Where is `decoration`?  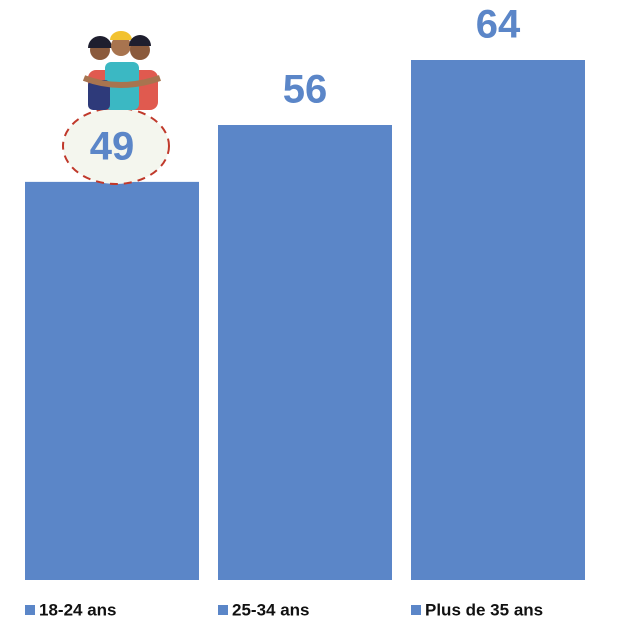 decoration is located at coordinates (116, 108).